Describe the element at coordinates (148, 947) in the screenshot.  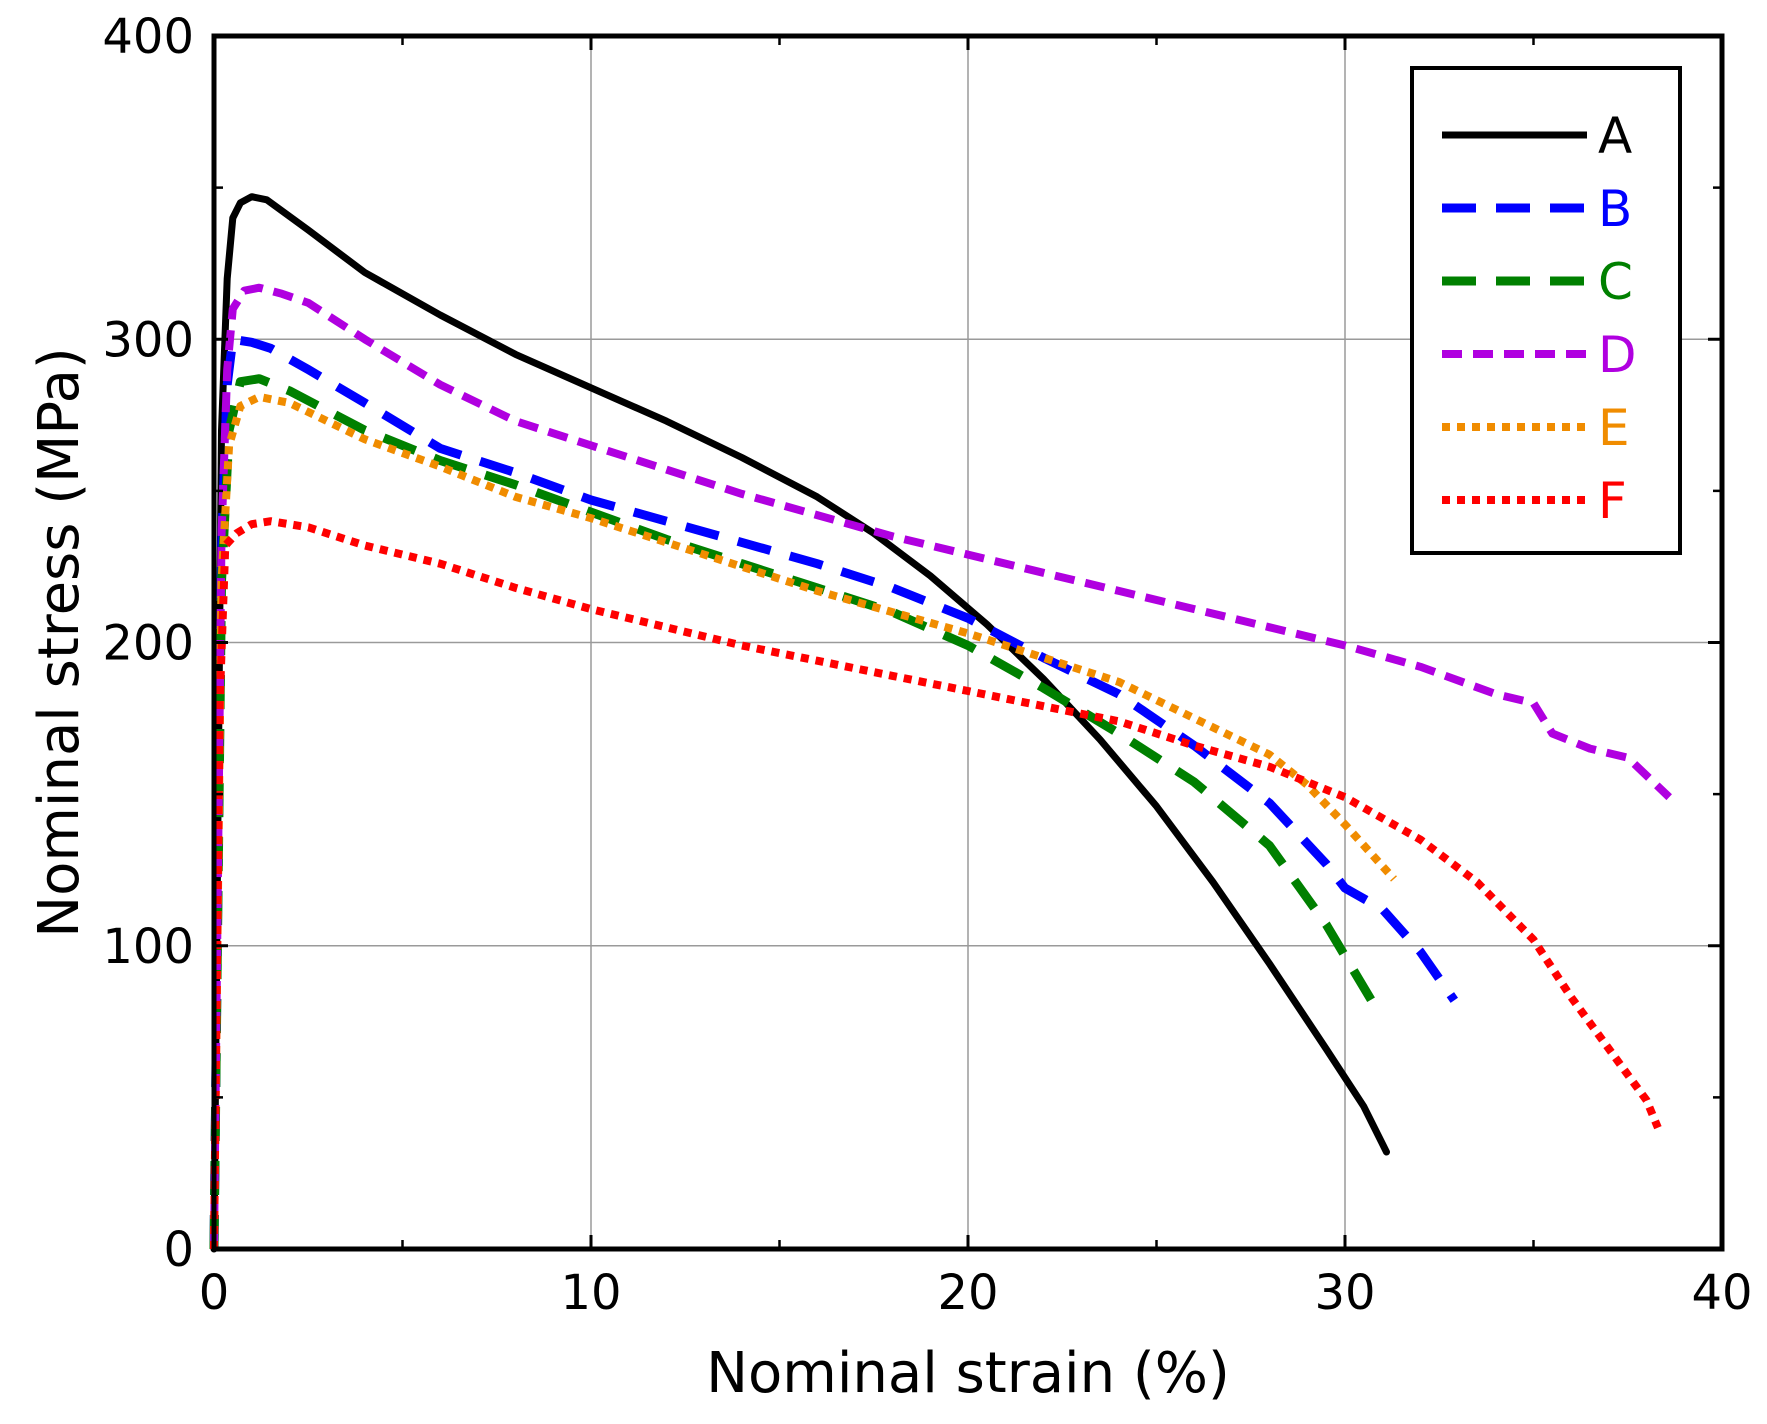
I see `y-tick-label: 100` at that location.